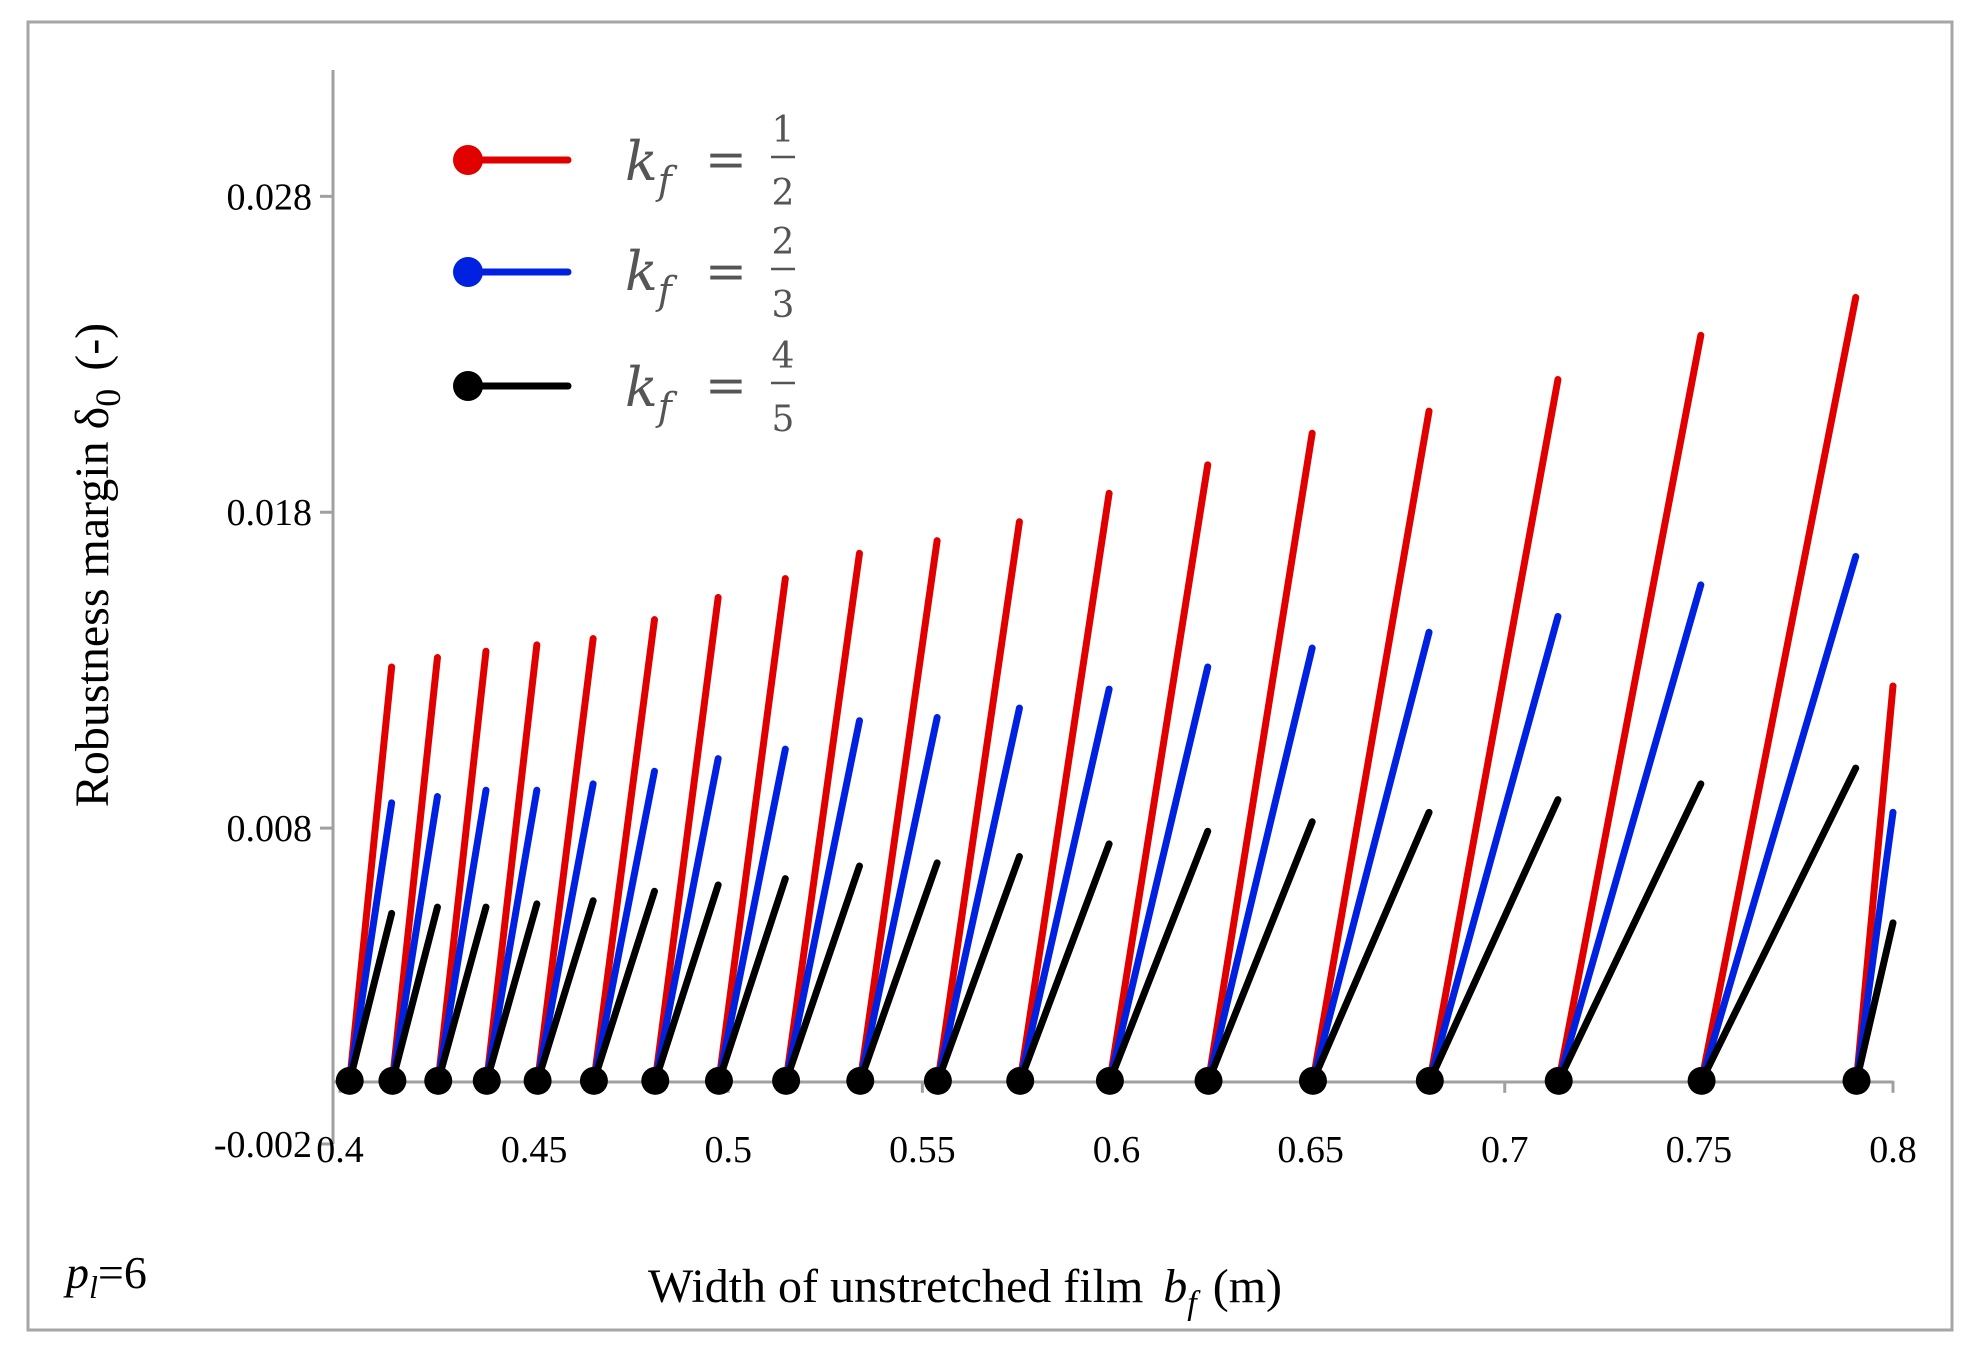  Describe the element at coordinates (105, 1276) in the screenshot. I see `annotation-pl: pl=6` at that location.